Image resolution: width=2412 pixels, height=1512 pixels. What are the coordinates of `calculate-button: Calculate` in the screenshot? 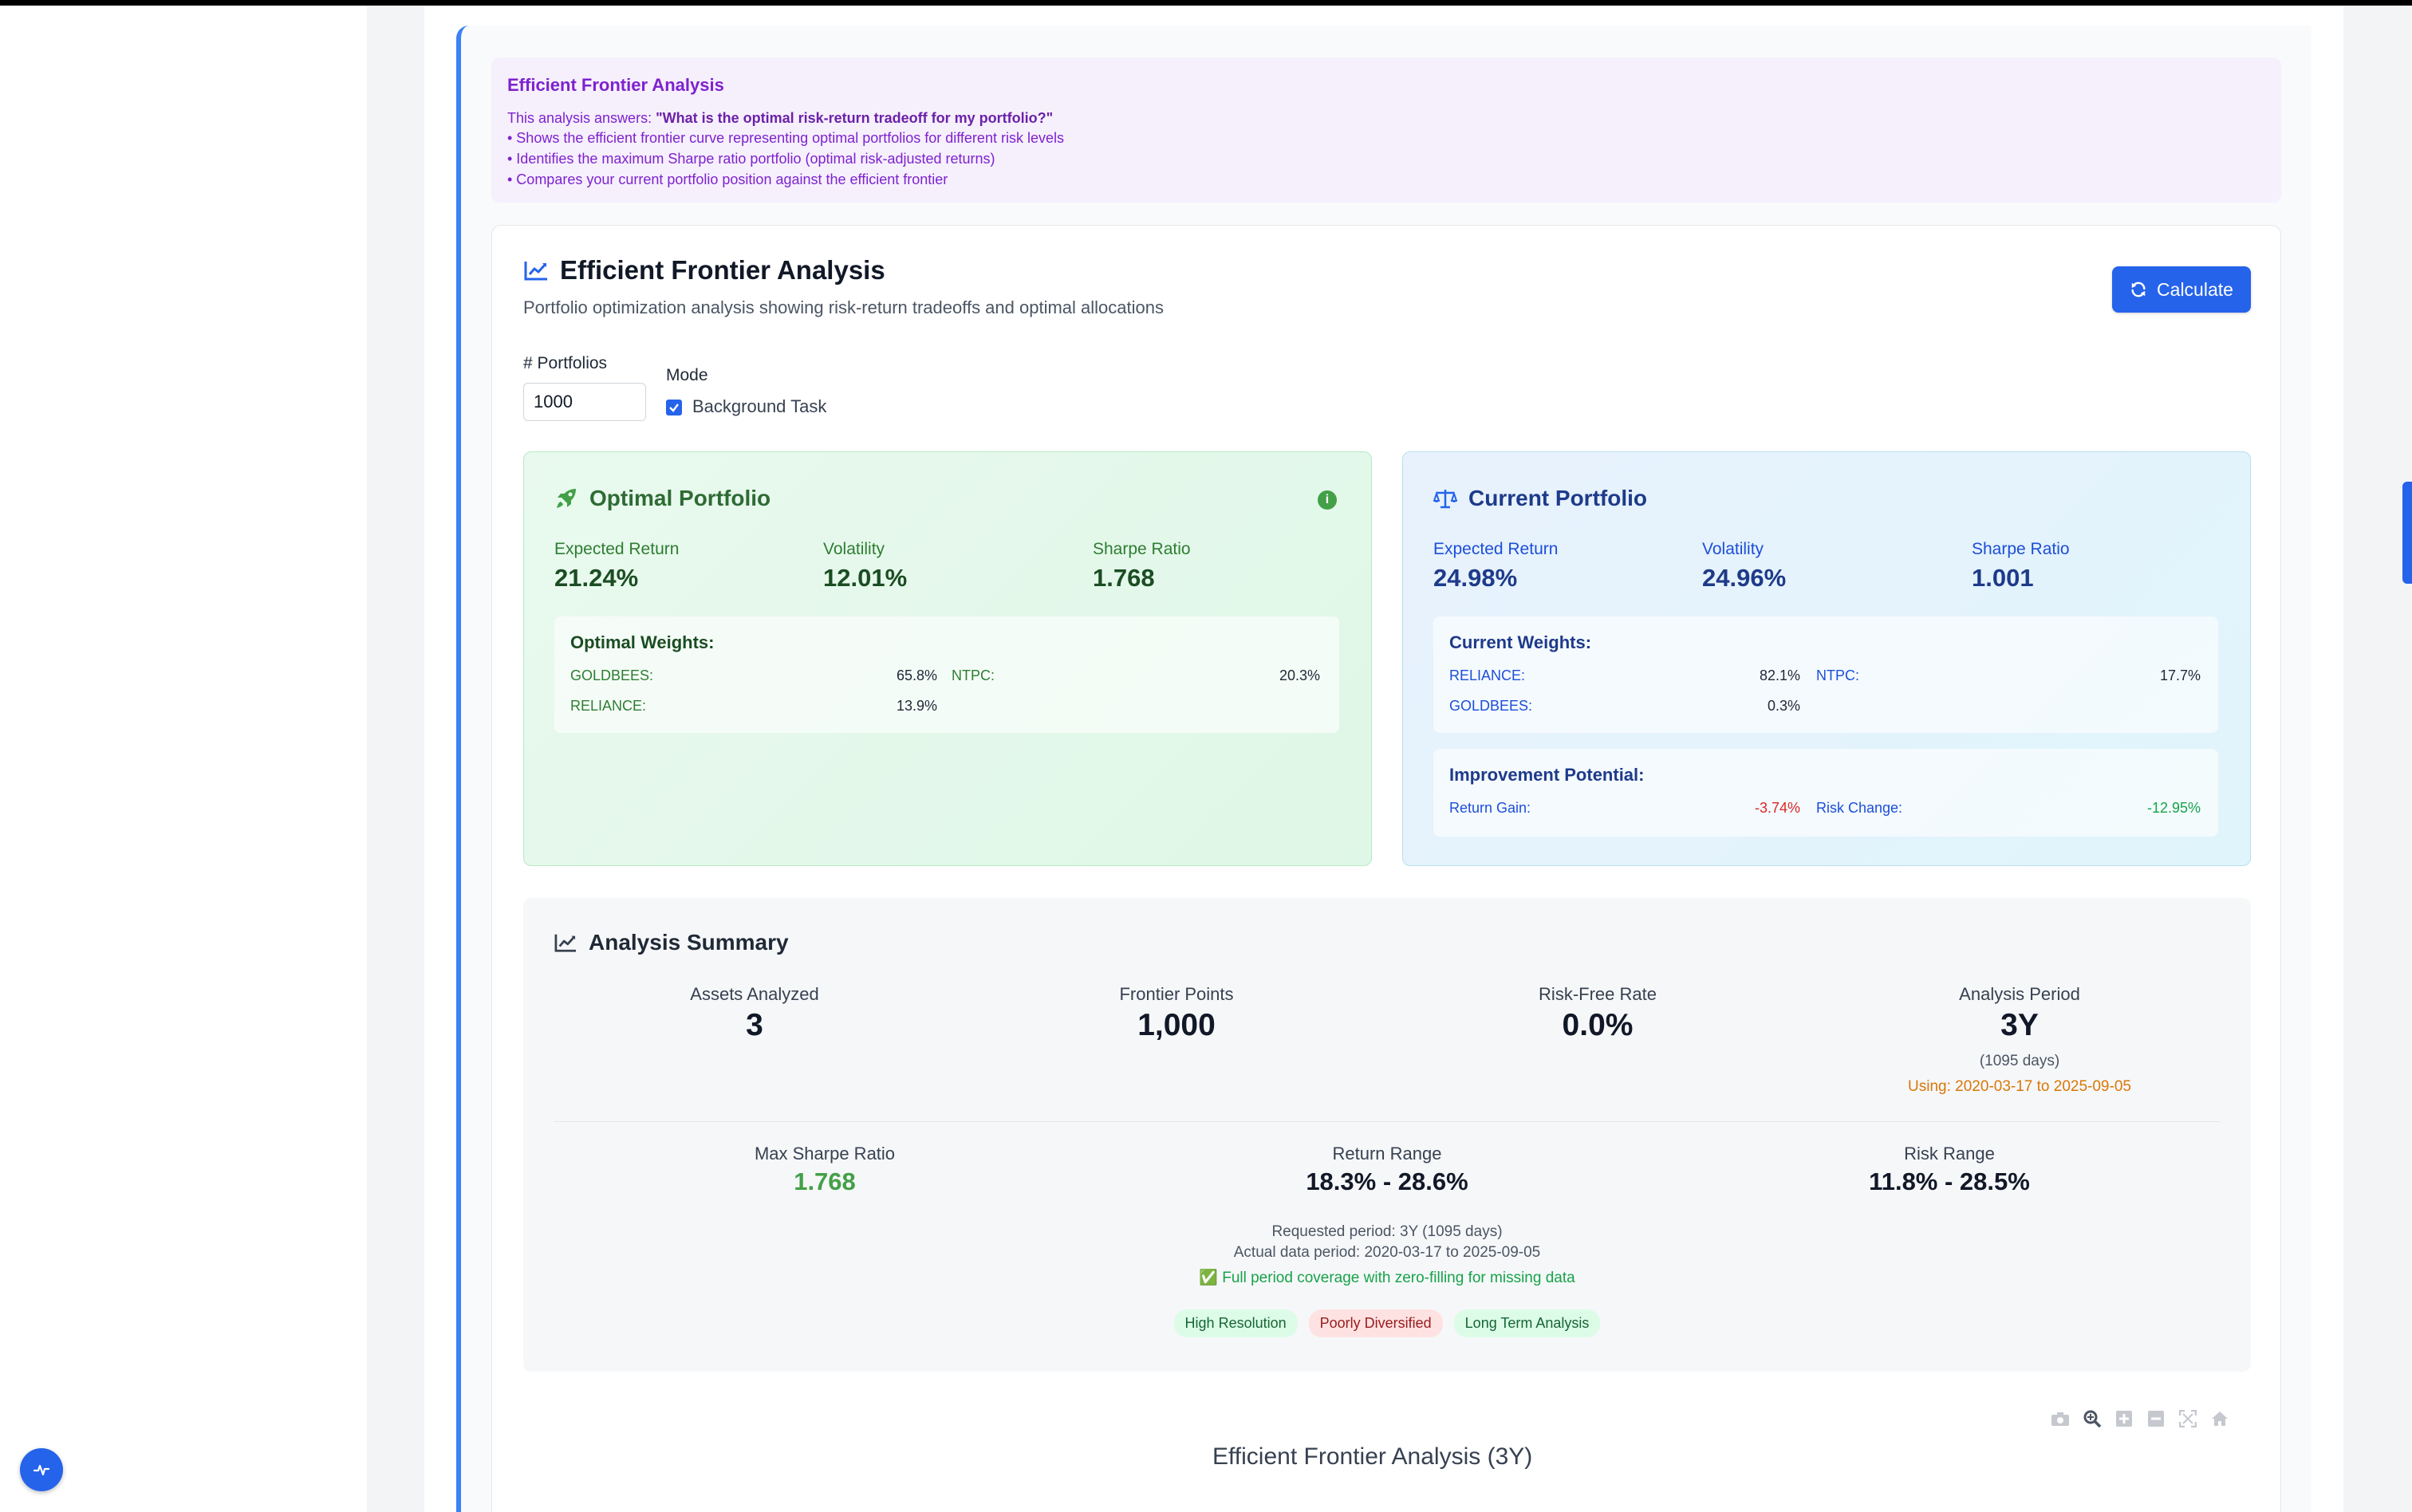 It's located at (2181, 289).